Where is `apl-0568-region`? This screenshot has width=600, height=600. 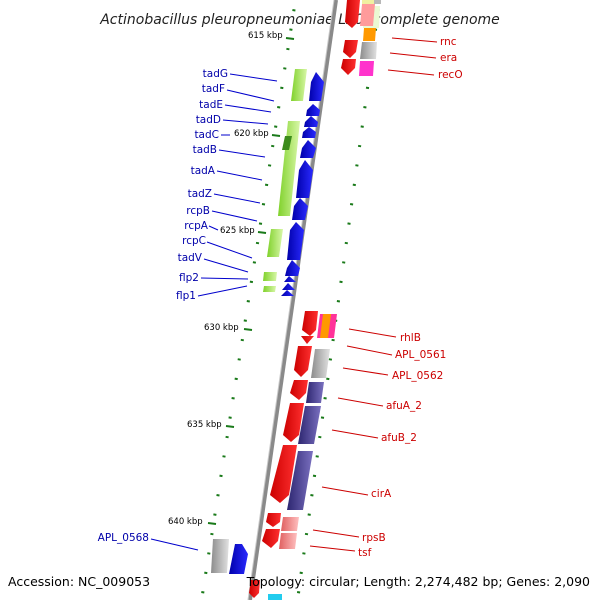
apl-0568-region is located at coordinates (229, 556).